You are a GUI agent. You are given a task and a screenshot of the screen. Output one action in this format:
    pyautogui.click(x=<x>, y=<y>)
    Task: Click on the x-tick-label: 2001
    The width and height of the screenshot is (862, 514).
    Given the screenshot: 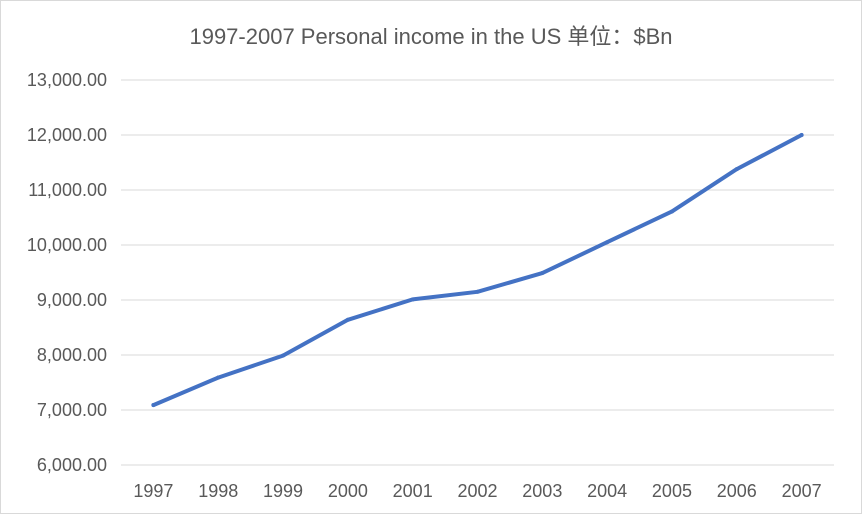 What is the action you would take?
    pyautogui.click(x=413, y=491)
    